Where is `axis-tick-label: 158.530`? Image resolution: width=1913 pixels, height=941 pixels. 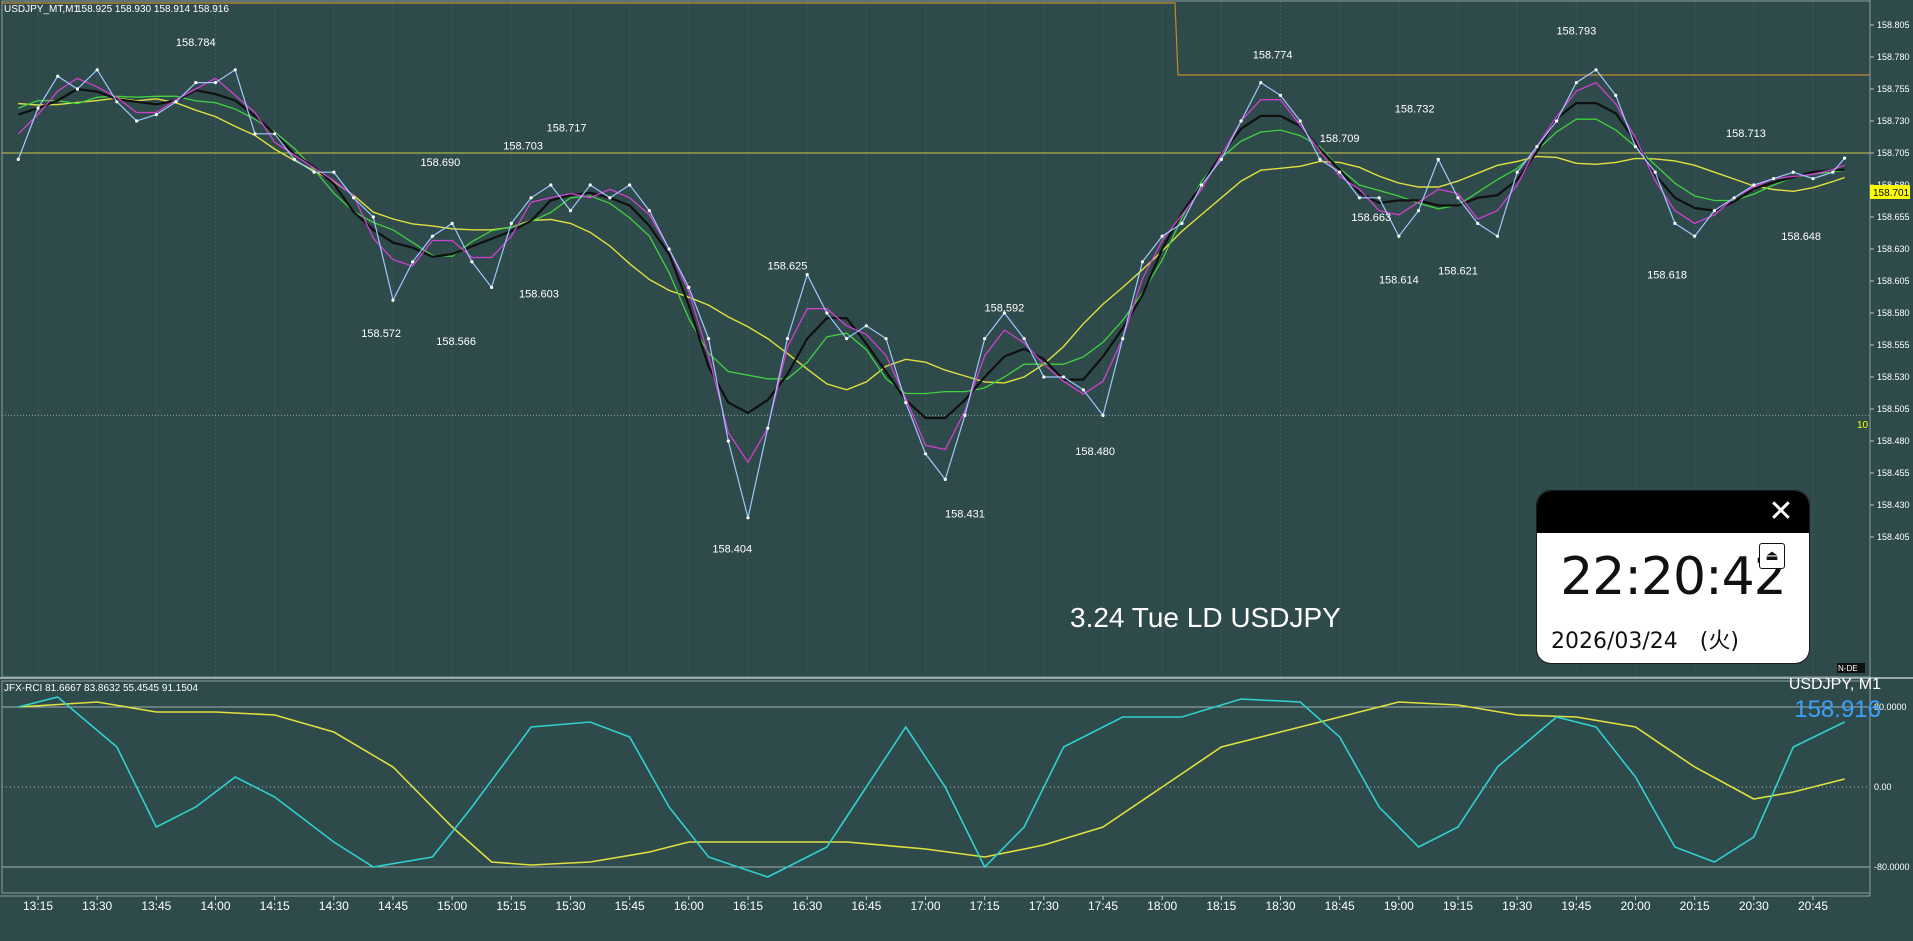
axis-tick-label: 158.530 is located at coordinates (1893, 377).